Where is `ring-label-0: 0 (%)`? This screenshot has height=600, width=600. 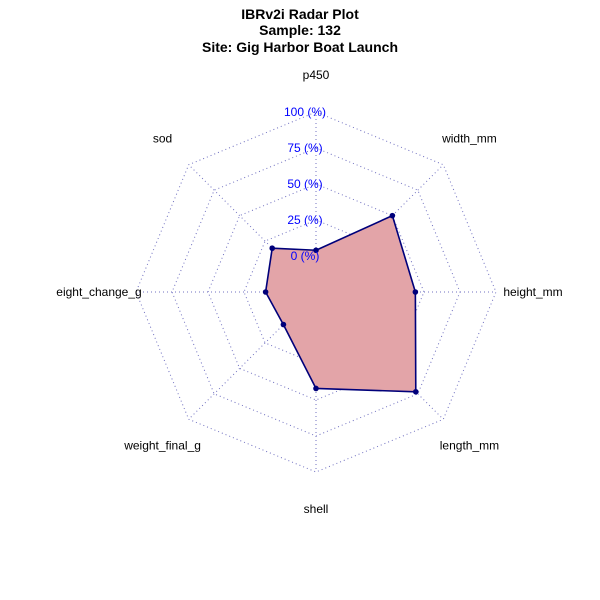 ring-label-0: 0 (%) is located at coordinates (305, 256).